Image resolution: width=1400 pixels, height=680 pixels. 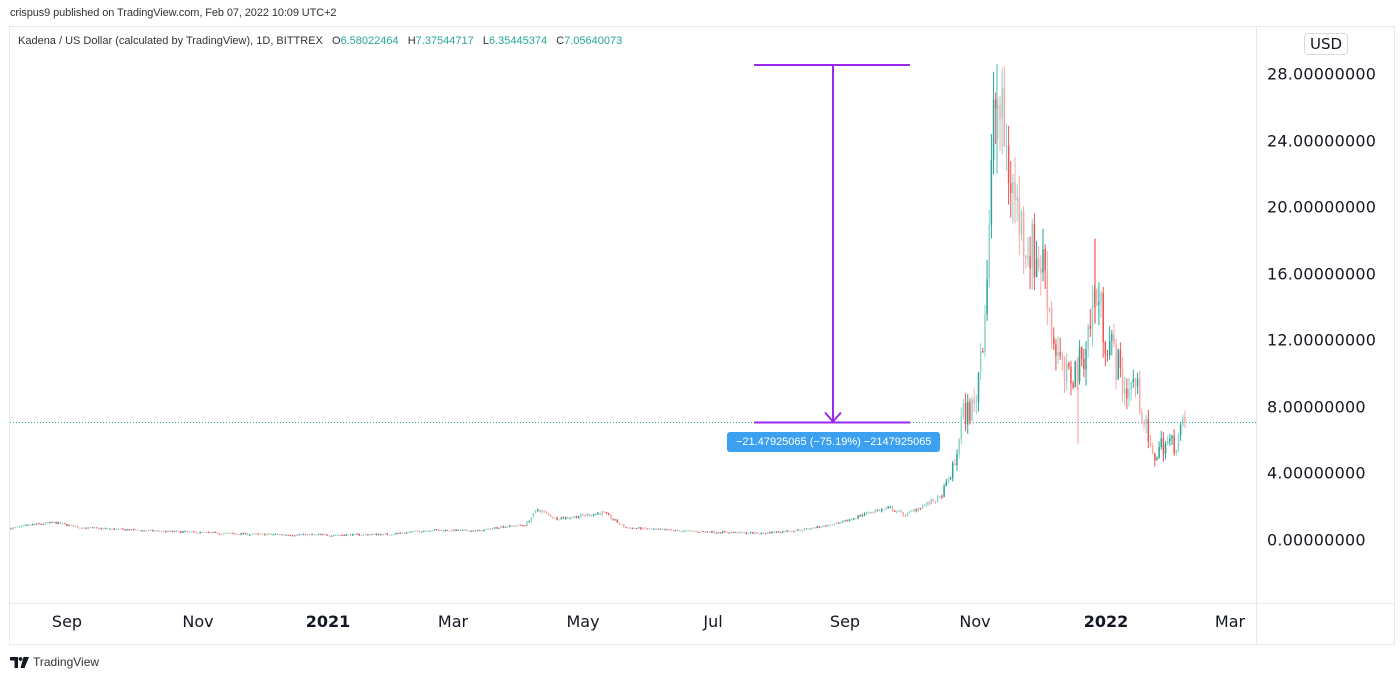 I want to click on close-label: C, so click(x=560, y=41).